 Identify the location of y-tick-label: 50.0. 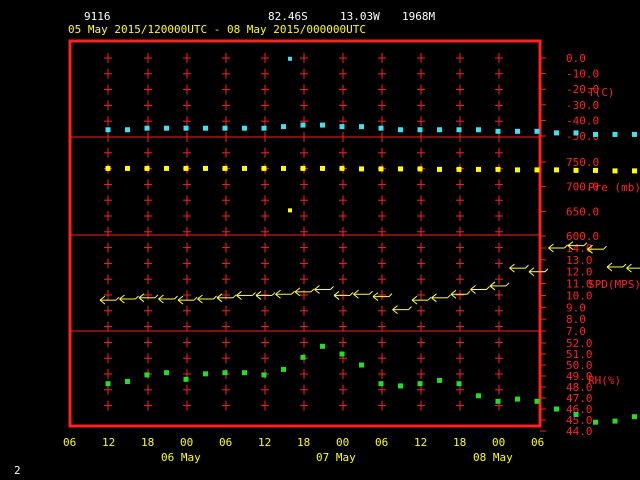
(579, 365).